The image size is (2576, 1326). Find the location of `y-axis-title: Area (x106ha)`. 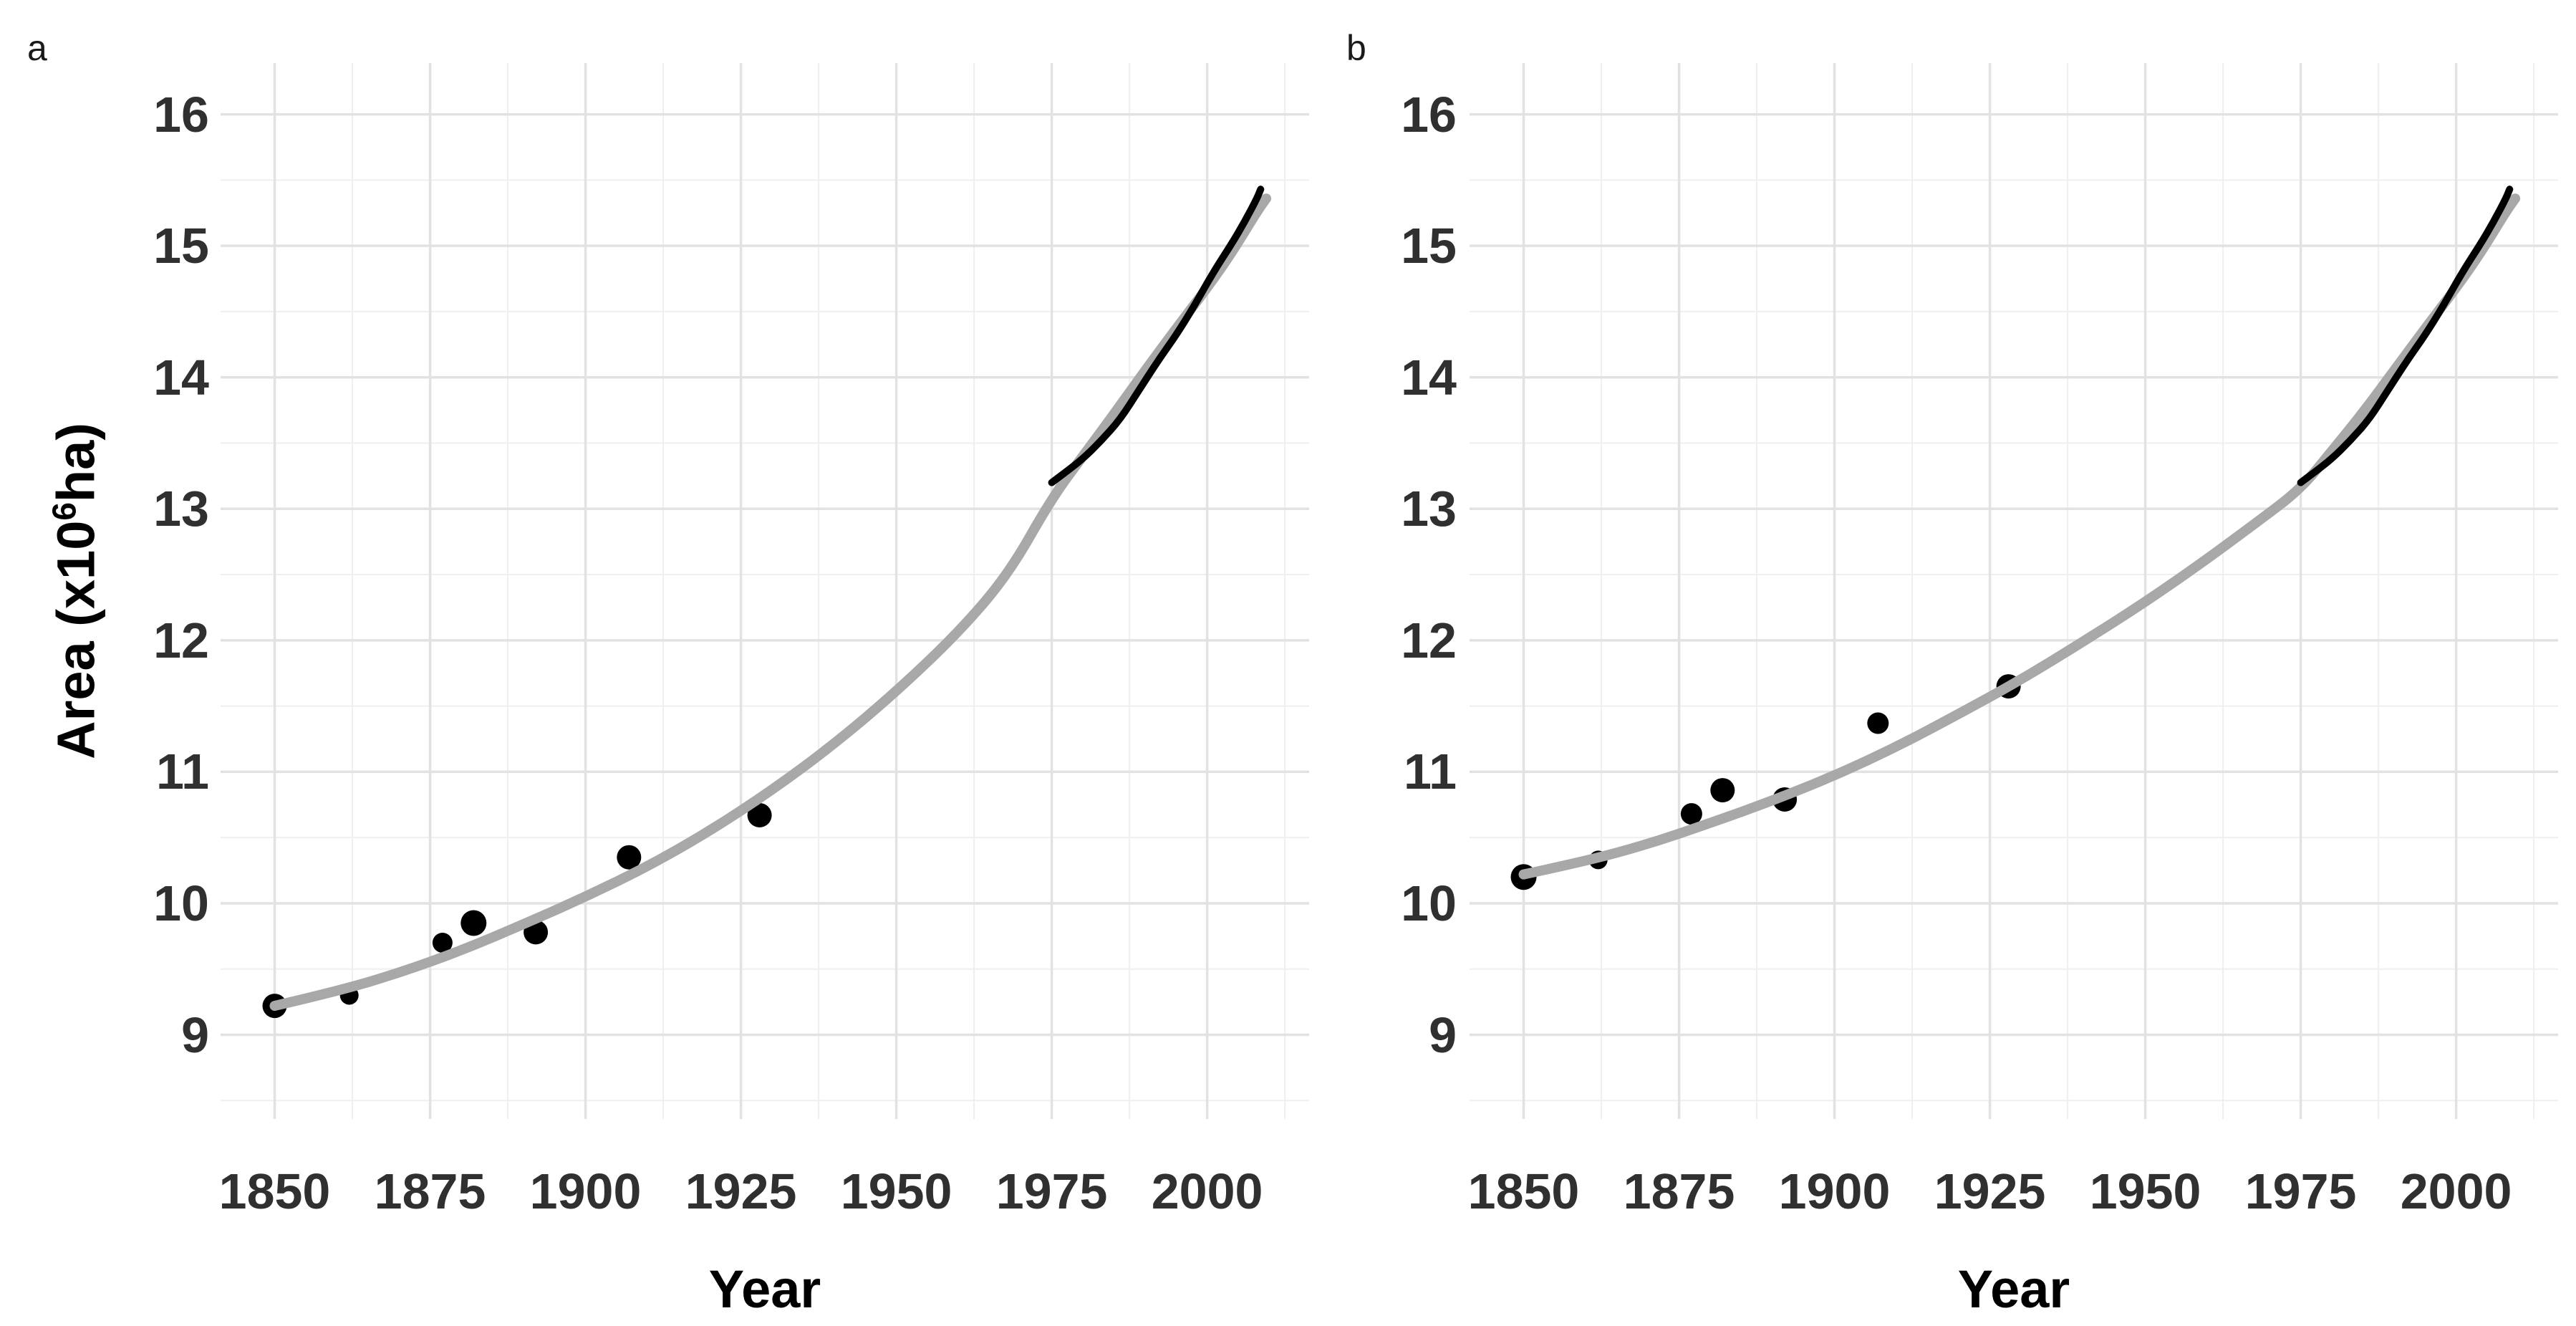

y-axis-title: Area (x106ha) is located at coordinates (72, 591).